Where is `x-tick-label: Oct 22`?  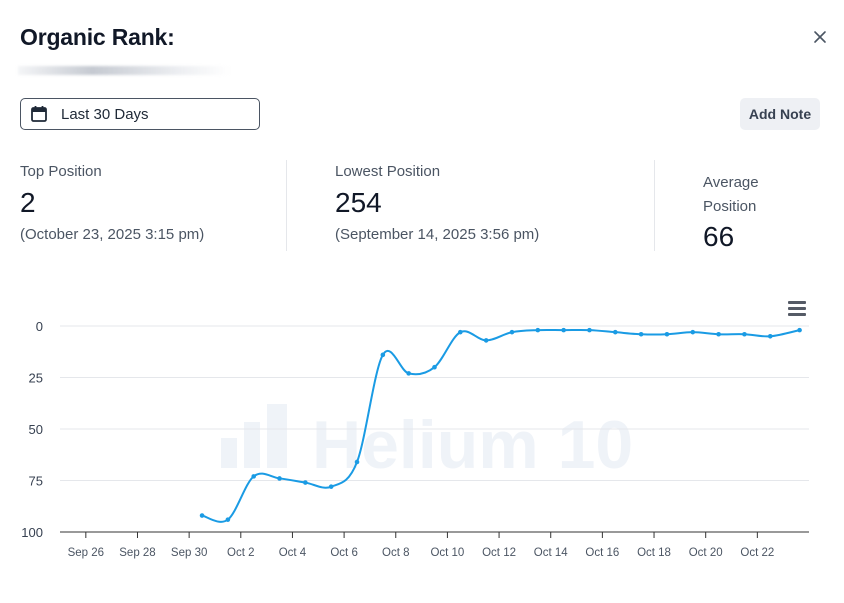 x-tick-label: Oct 22 is located at coordinates (757, 553).